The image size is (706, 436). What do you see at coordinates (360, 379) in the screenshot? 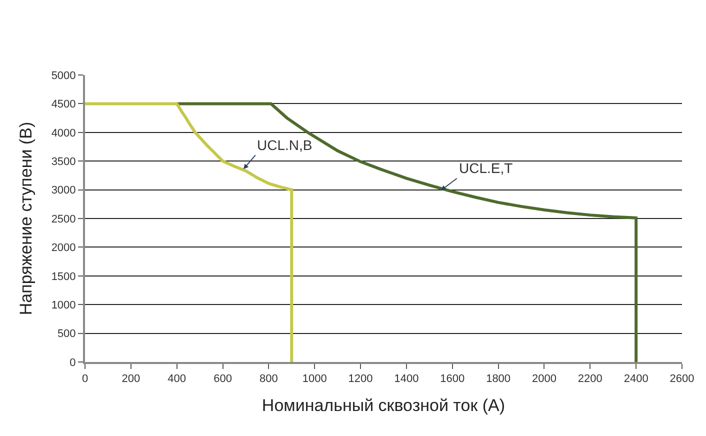
I see `x-tick-label: 1200` at bounding box center [360, 379].